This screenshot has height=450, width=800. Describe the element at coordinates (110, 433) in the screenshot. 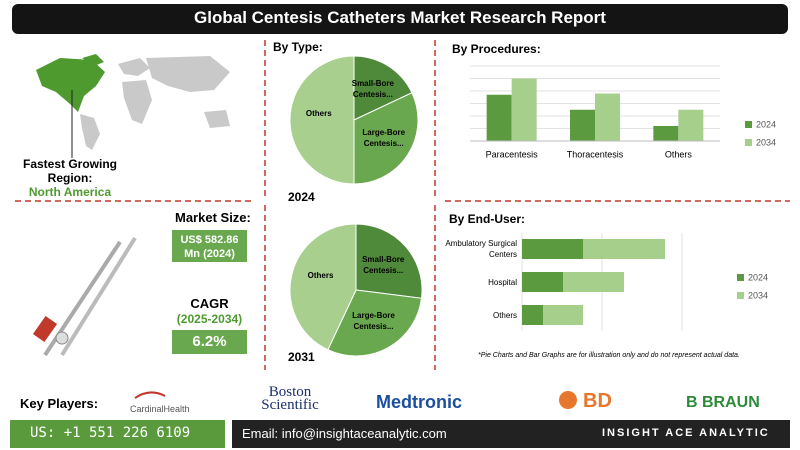

I see `phone: US: +1 551 226 6109` at that location.